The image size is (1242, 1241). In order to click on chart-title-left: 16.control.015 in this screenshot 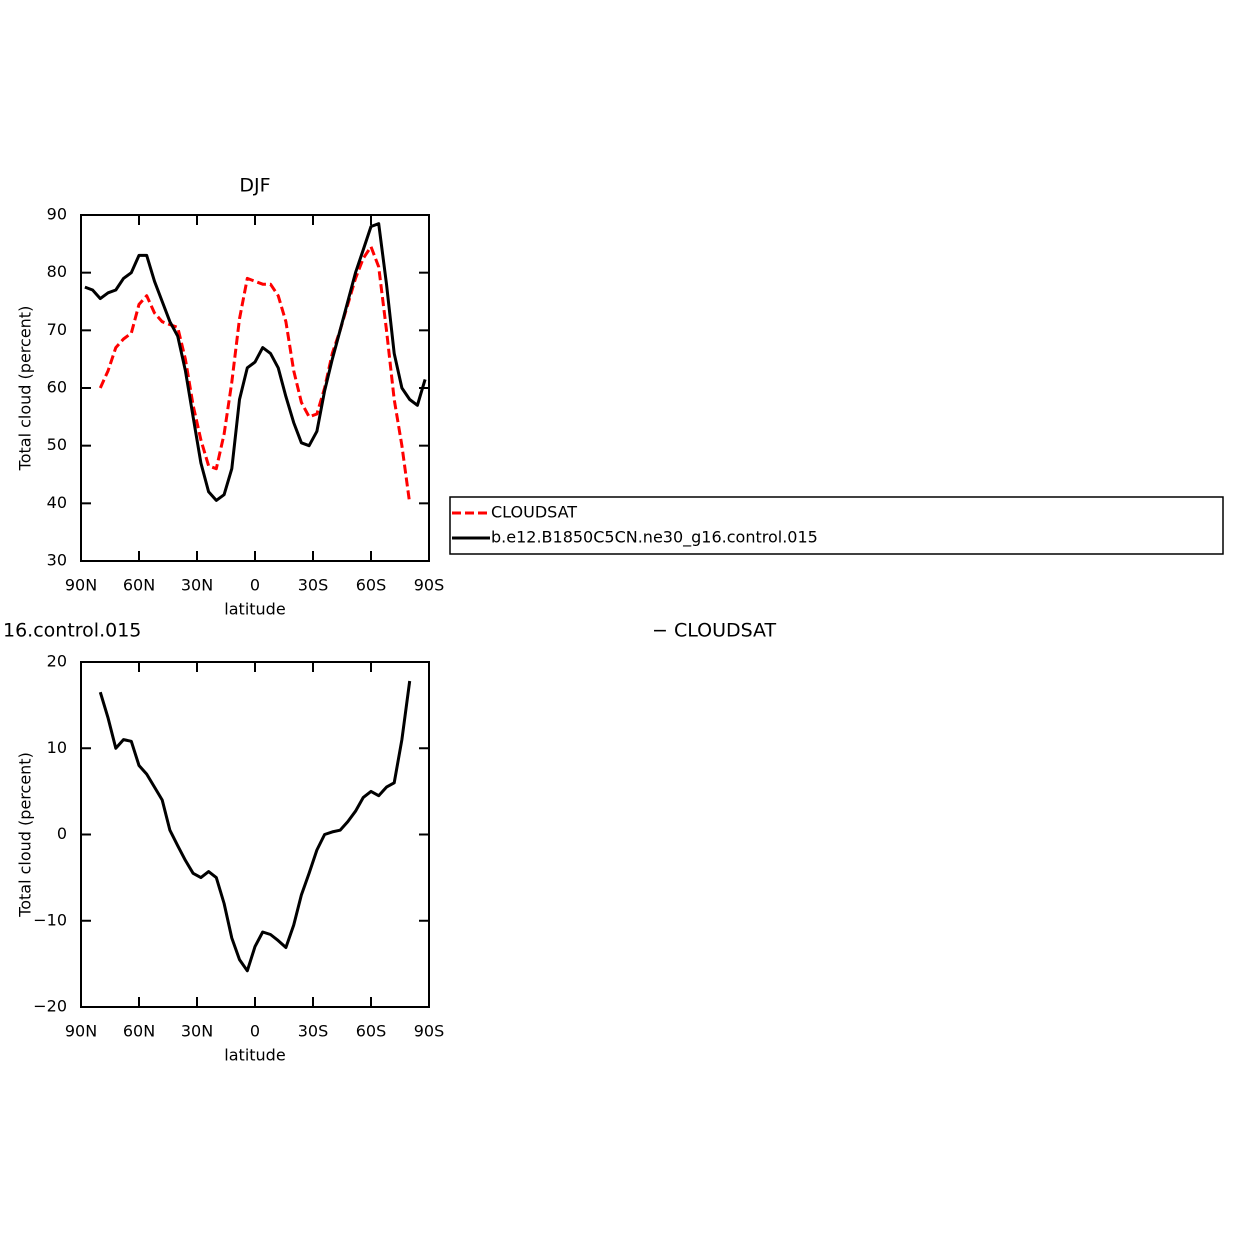, I will do `click(72, 631)`.